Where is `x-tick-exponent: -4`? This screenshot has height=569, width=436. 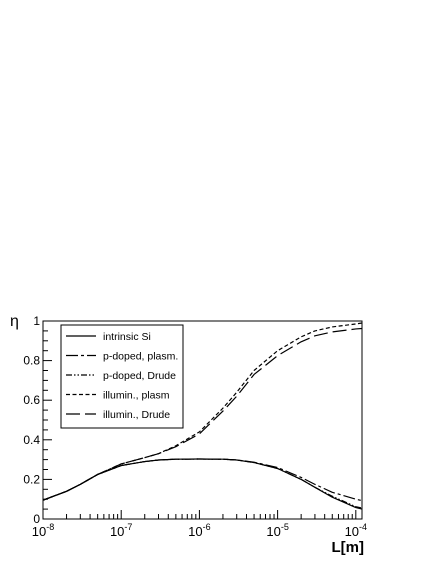 x-tick-exponent: -4 is located at coordinates (363, 527).